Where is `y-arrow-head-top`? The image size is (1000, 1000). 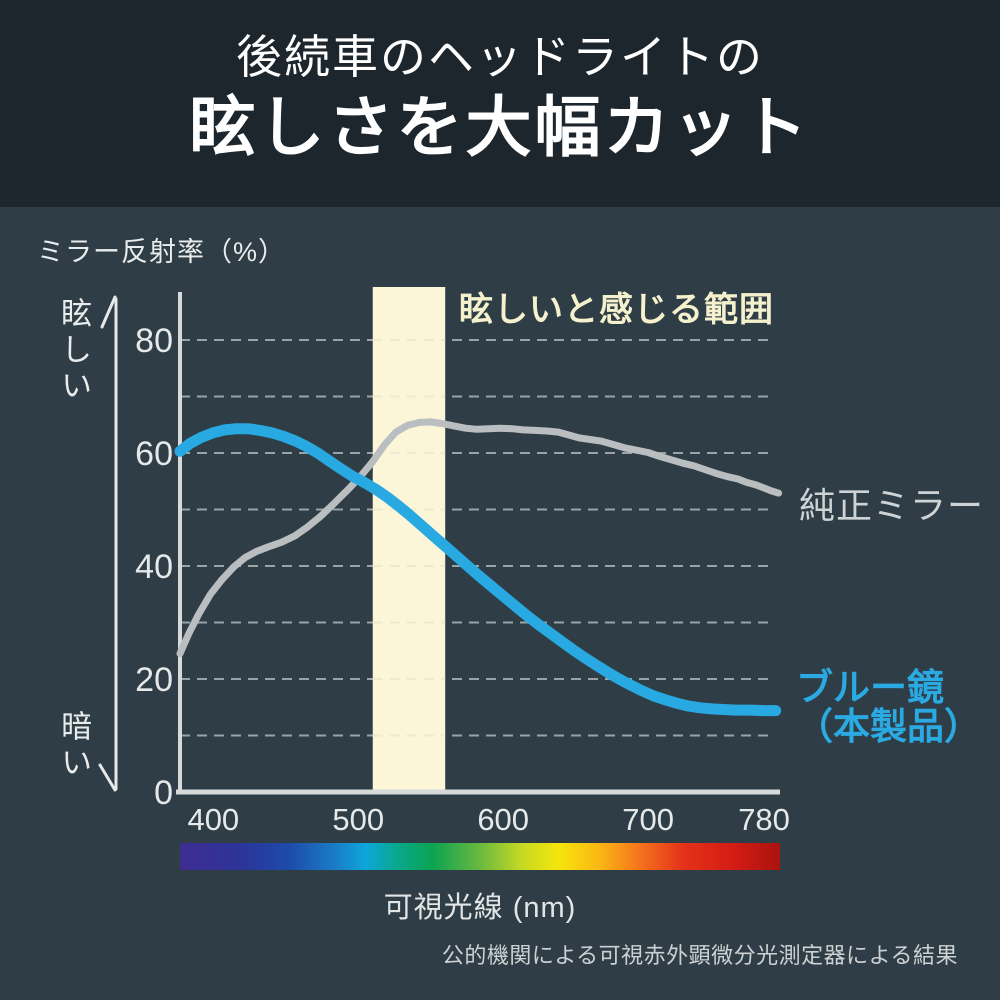 y-arrow-head-top is located at coordinates (108, 312).